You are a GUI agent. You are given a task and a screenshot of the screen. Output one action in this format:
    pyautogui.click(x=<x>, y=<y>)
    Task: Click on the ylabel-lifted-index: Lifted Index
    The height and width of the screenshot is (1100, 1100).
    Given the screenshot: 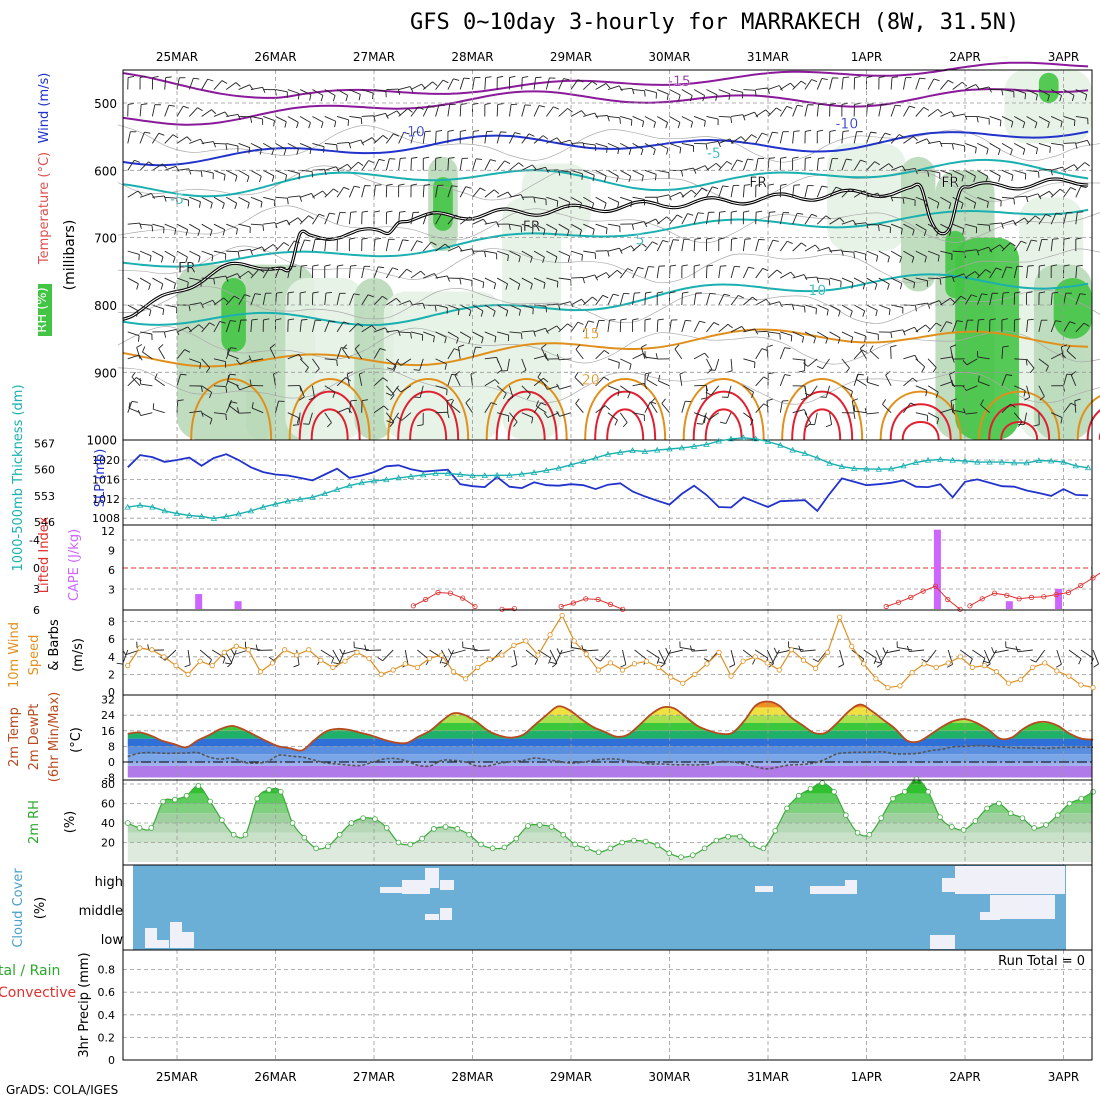 What is the action you would take?
    pyautogui.click(x=44, y=554)
    